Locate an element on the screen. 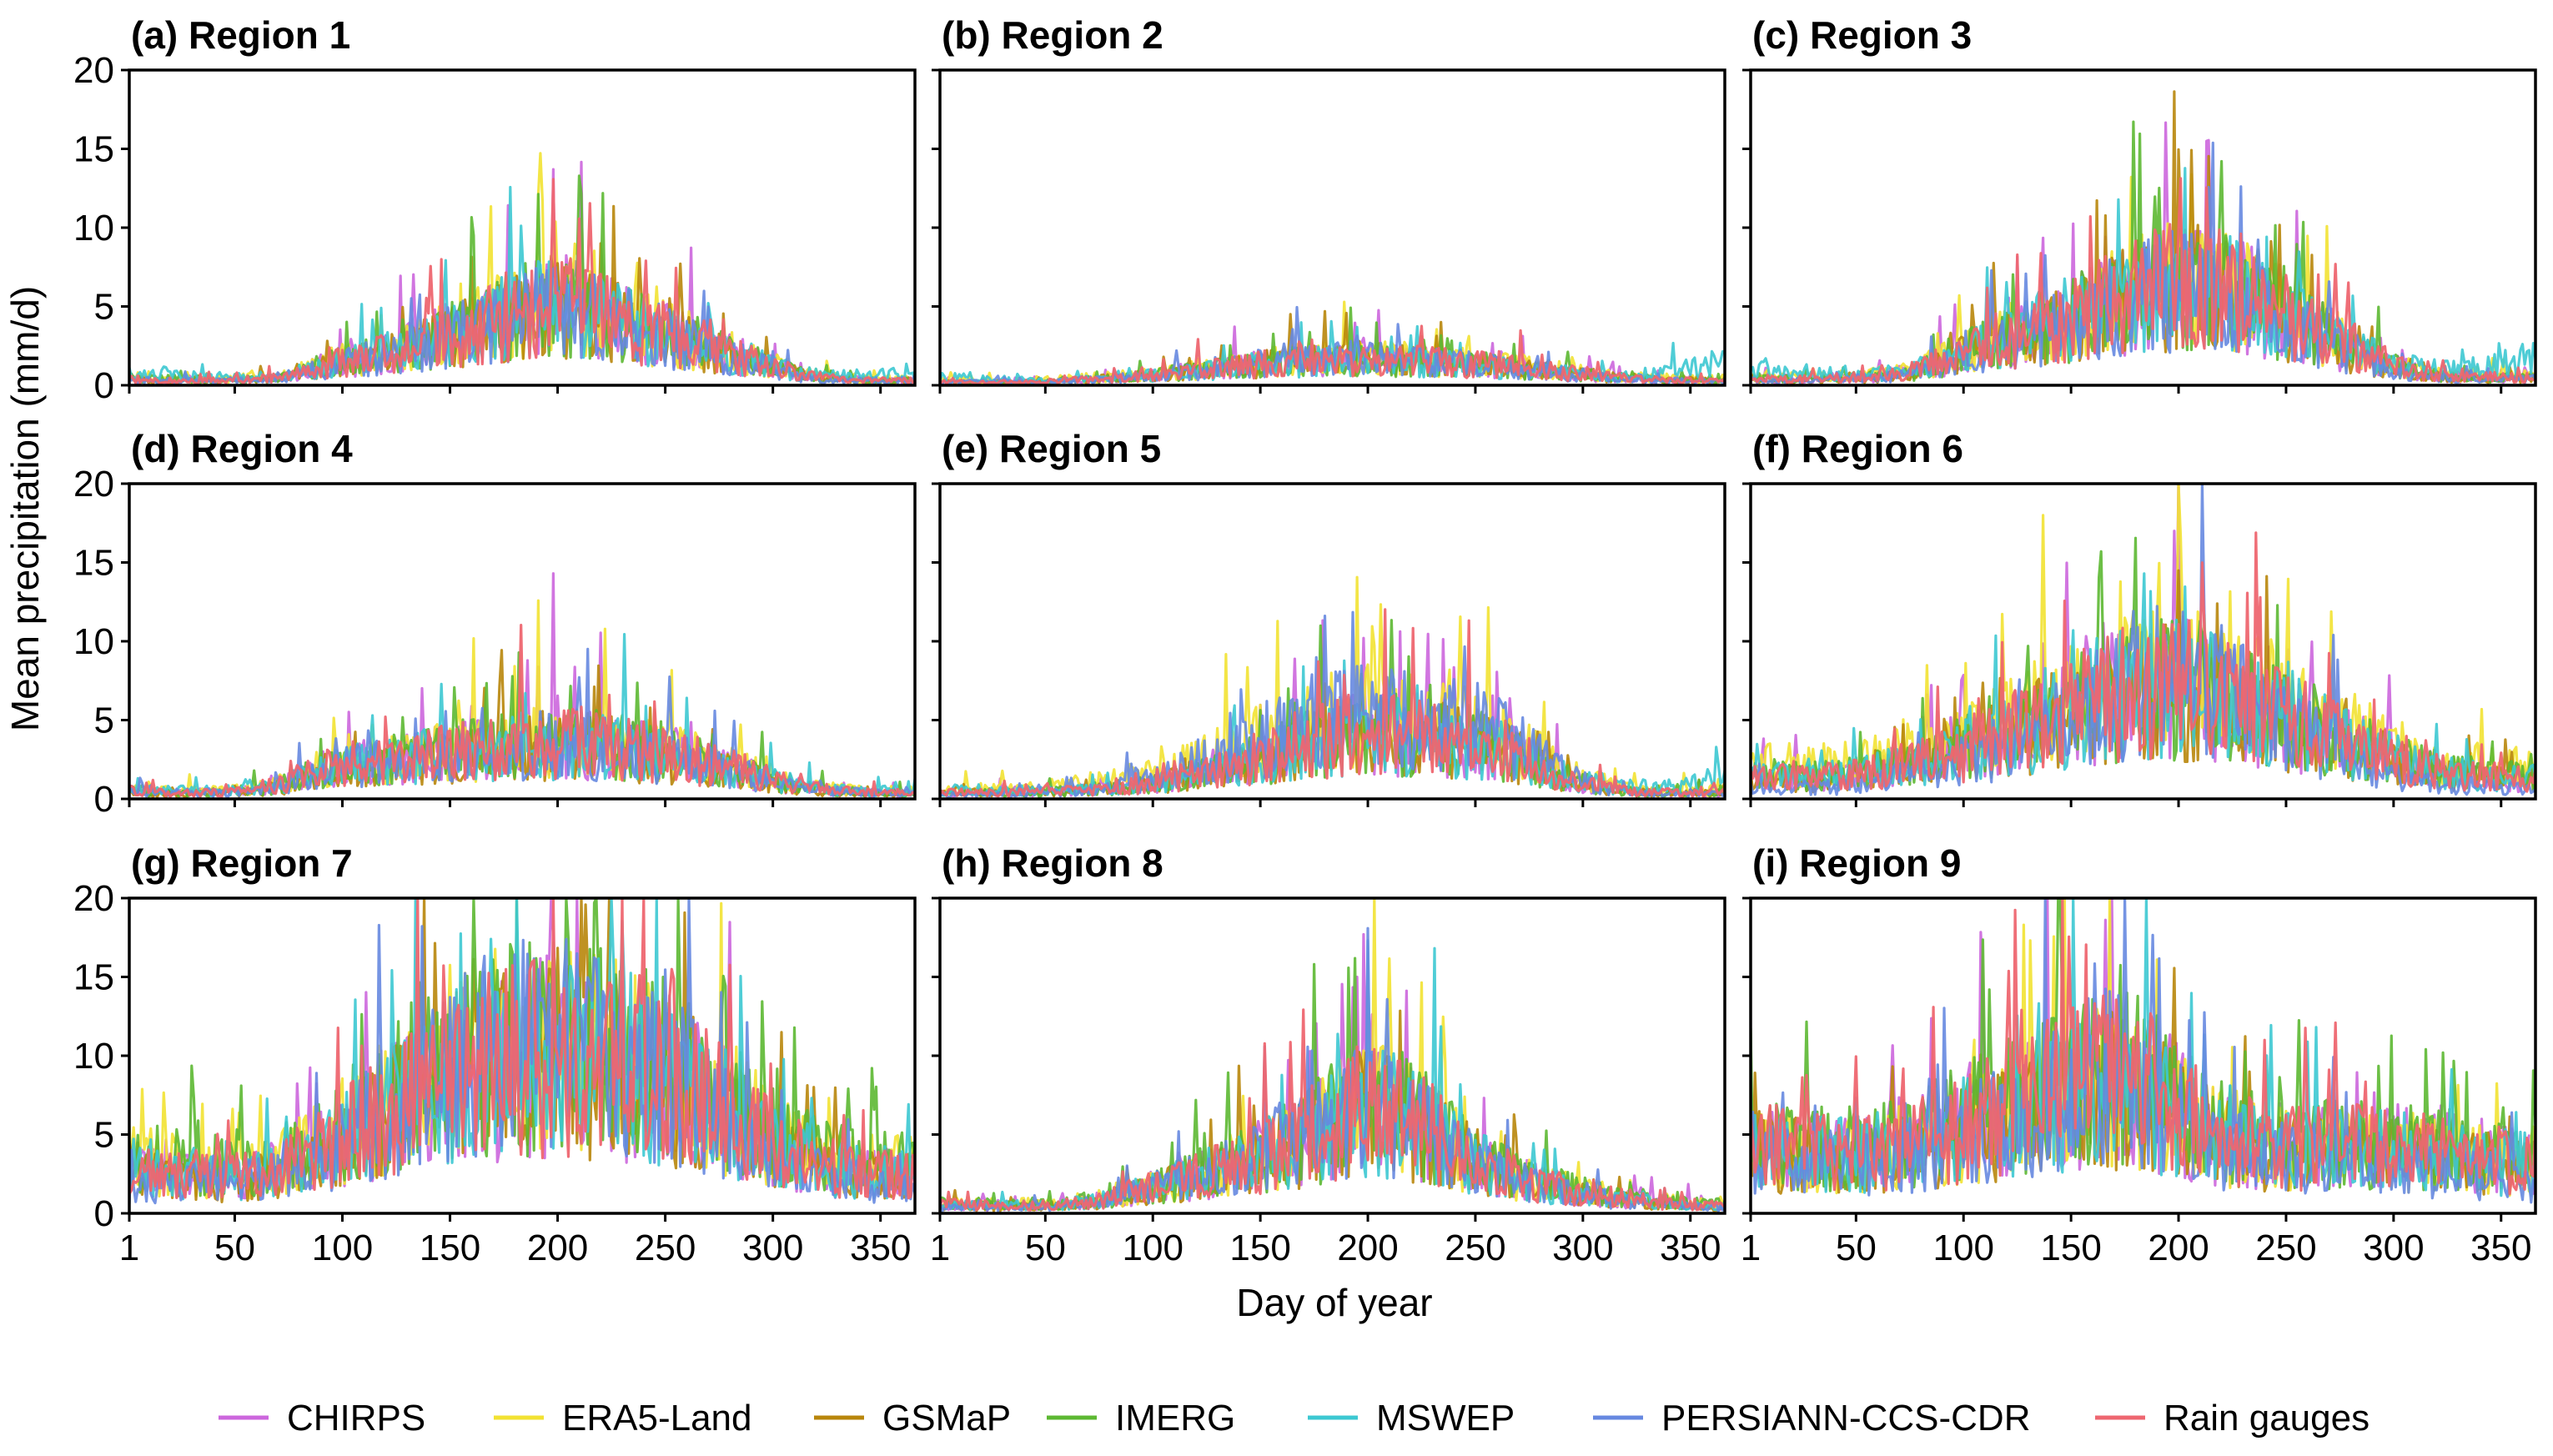 This screenshot has width=2553, height=1456. panel-5: (e) Region 5 is located at coordinates (1329, 617).